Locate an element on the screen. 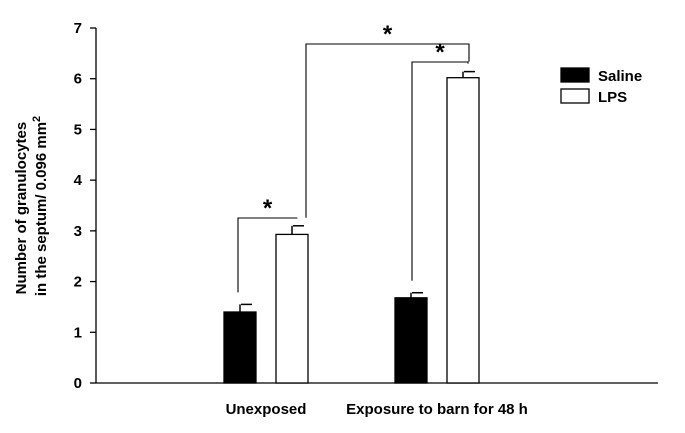 This screenshot has width=685, height=433. y-tick-label: 6 is located at coordinates (78, 79).